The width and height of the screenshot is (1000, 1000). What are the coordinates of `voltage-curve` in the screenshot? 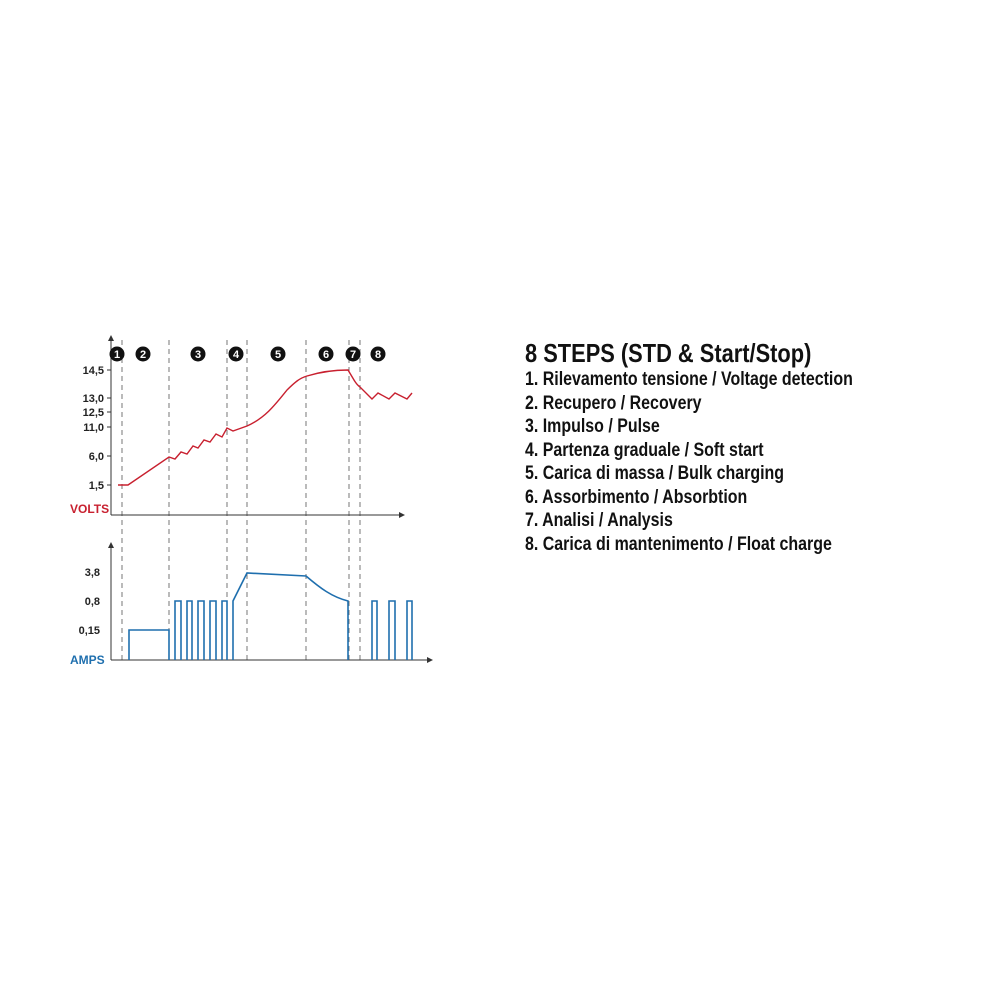 It's located at (265, 427).